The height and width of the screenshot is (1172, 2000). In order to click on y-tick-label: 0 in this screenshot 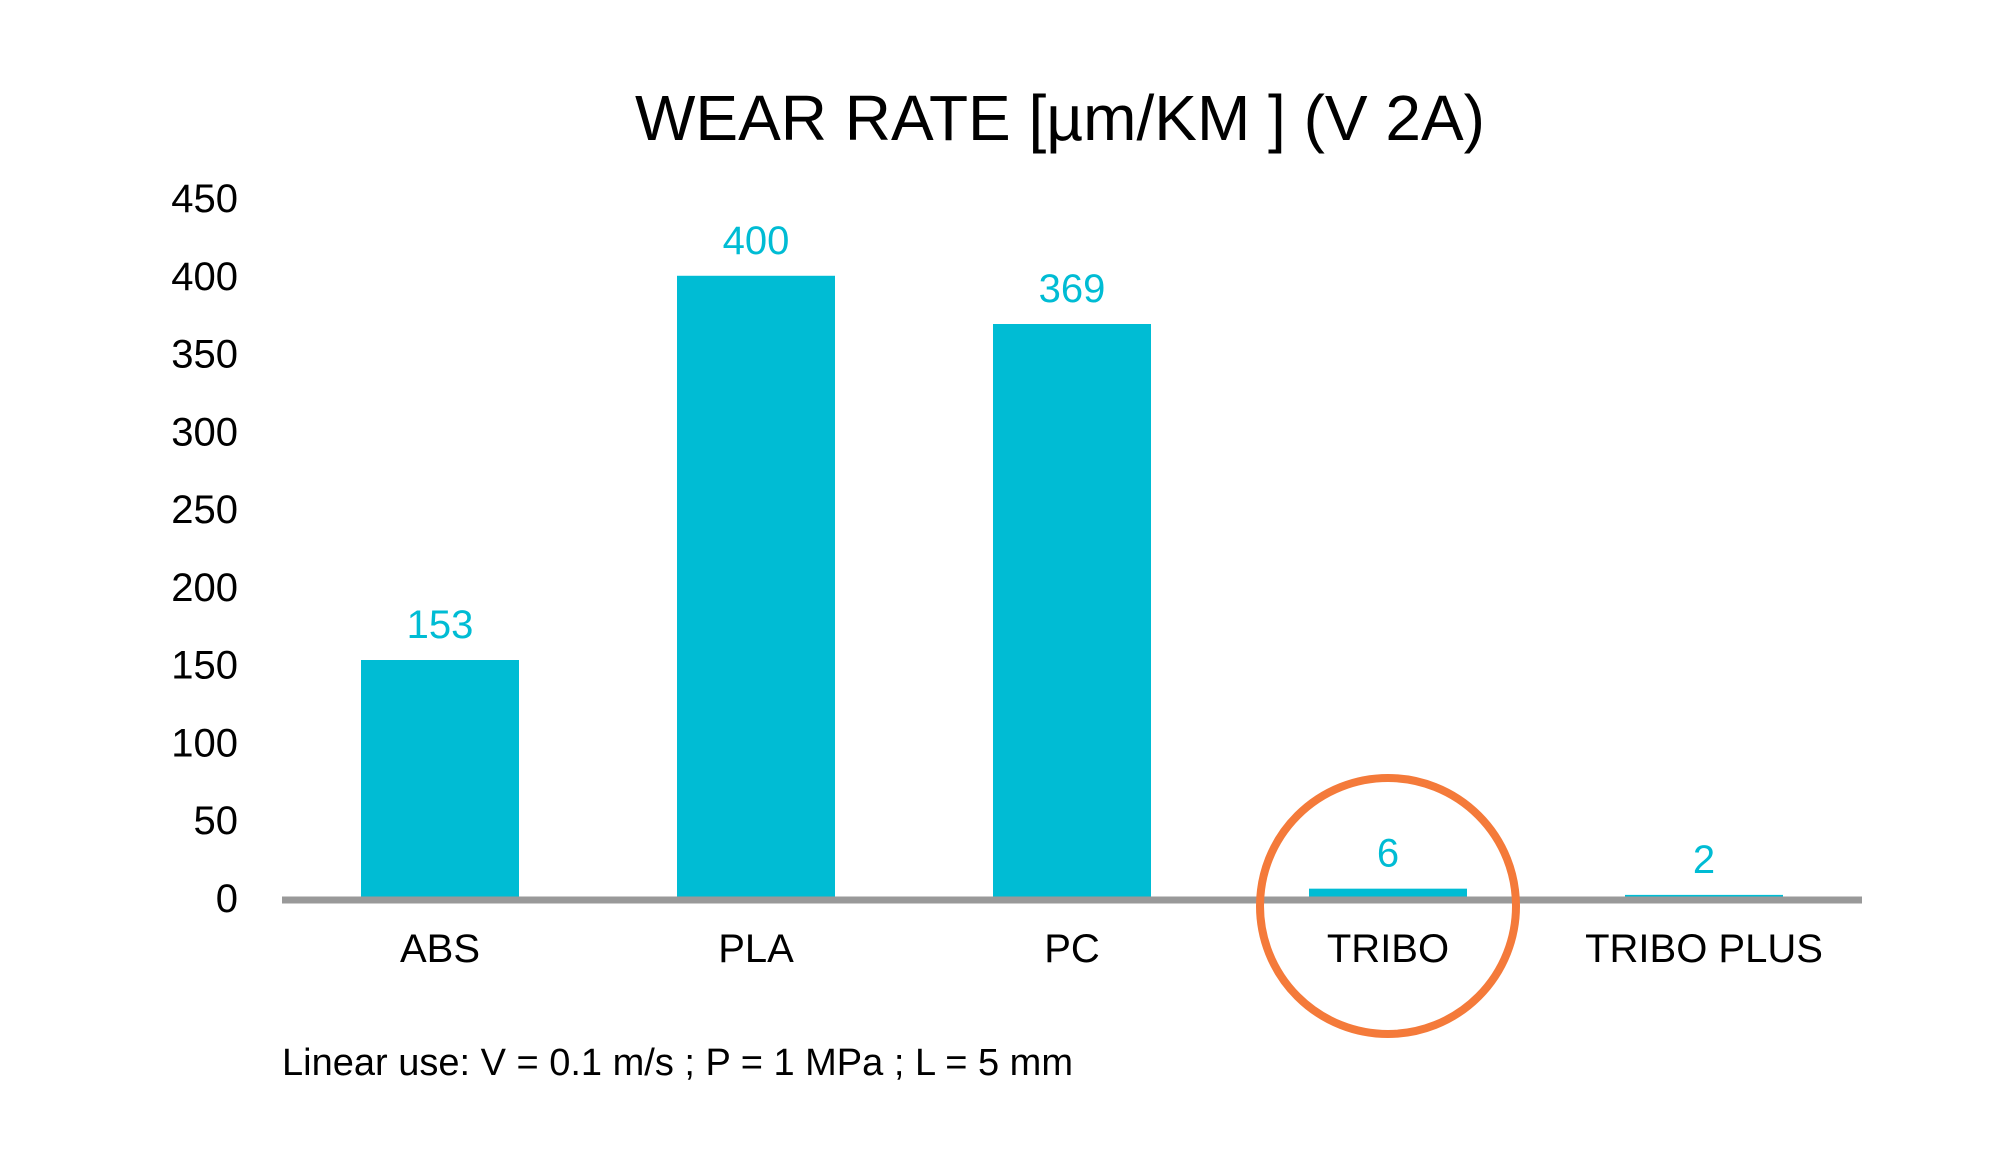, I will do `click(227, 899)`.